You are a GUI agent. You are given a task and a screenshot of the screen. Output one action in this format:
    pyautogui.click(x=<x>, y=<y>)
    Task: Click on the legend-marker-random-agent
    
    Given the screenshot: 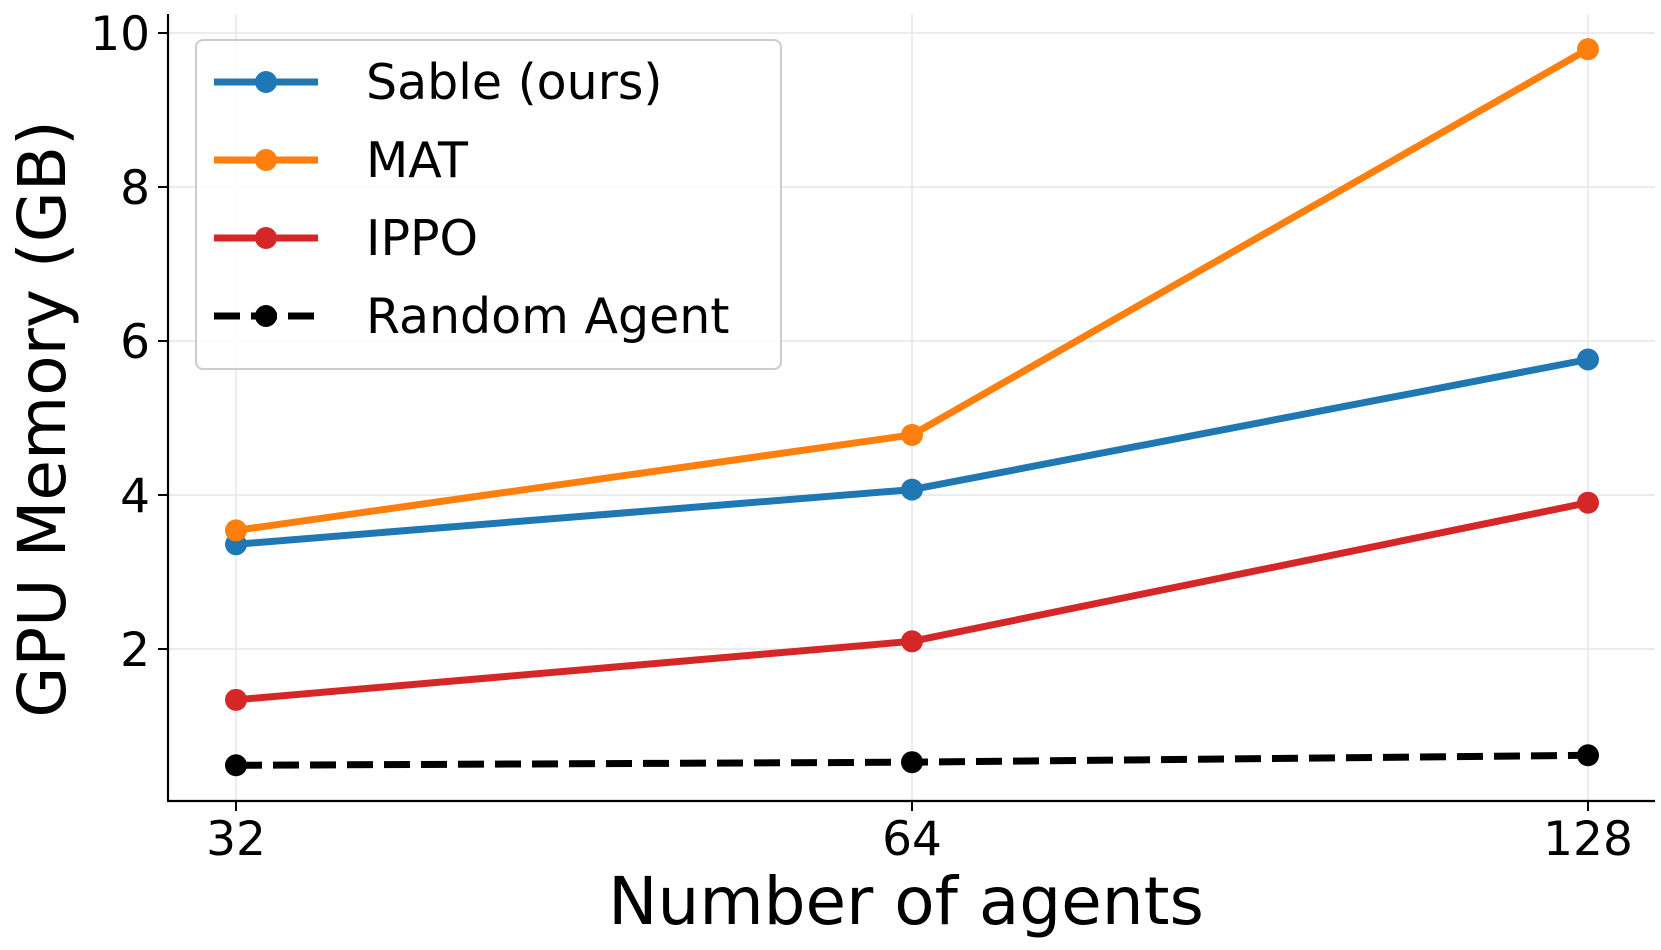 What is the action you would take?
    pyautogui.click(x=266, y=316)
    